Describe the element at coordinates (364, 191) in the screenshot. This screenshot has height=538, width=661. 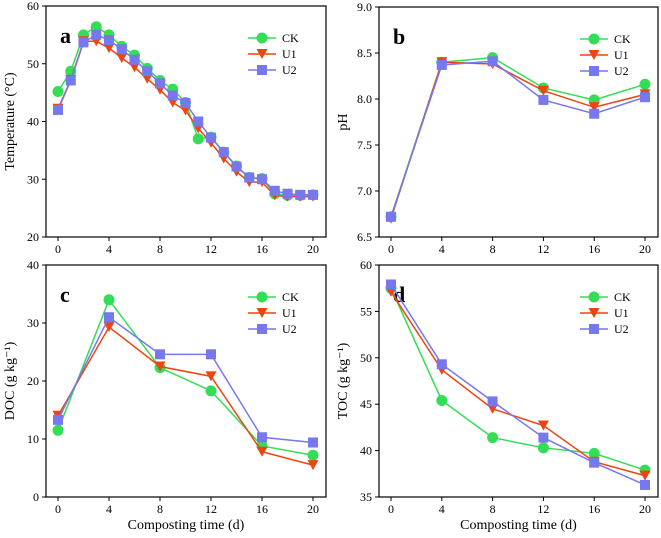
I see `y-tick-label: 7.0` at that location.